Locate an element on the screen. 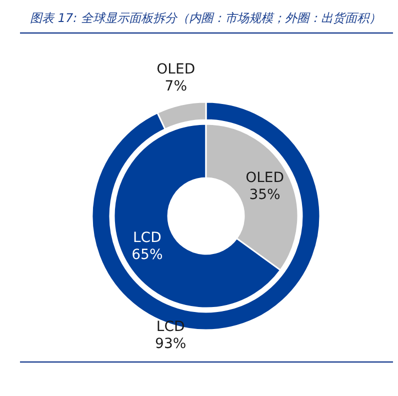 The height and width of the screenshot is (396, 398). data-label: 35% is located at coordinates (264, 195).